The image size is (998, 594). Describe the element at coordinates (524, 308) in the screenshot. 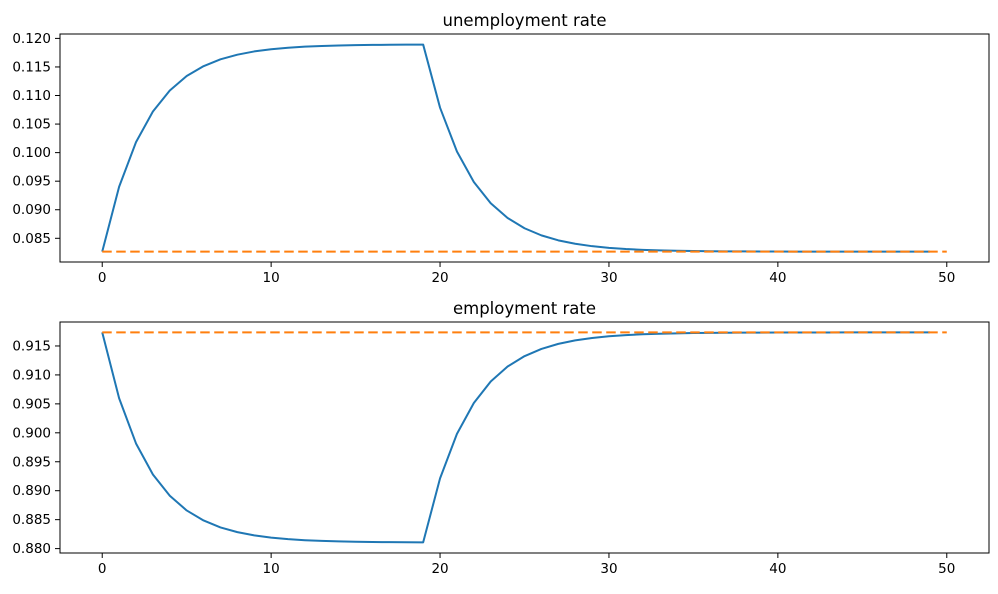

I see `chart-title: employment rate` at that location.